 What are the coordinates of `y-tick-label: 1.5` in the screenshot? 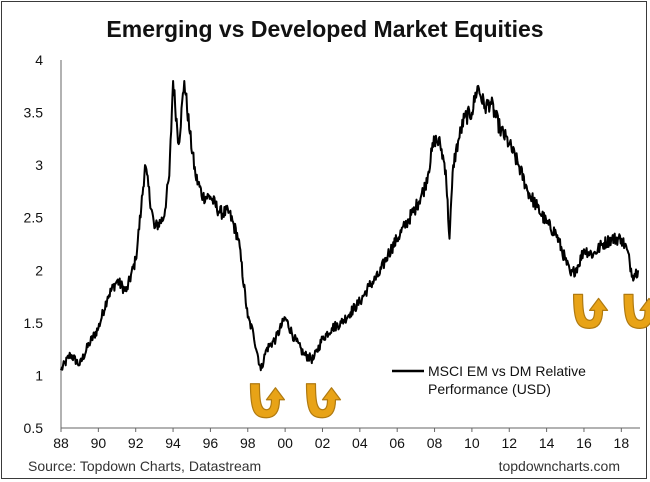 It's located at (34, 323).